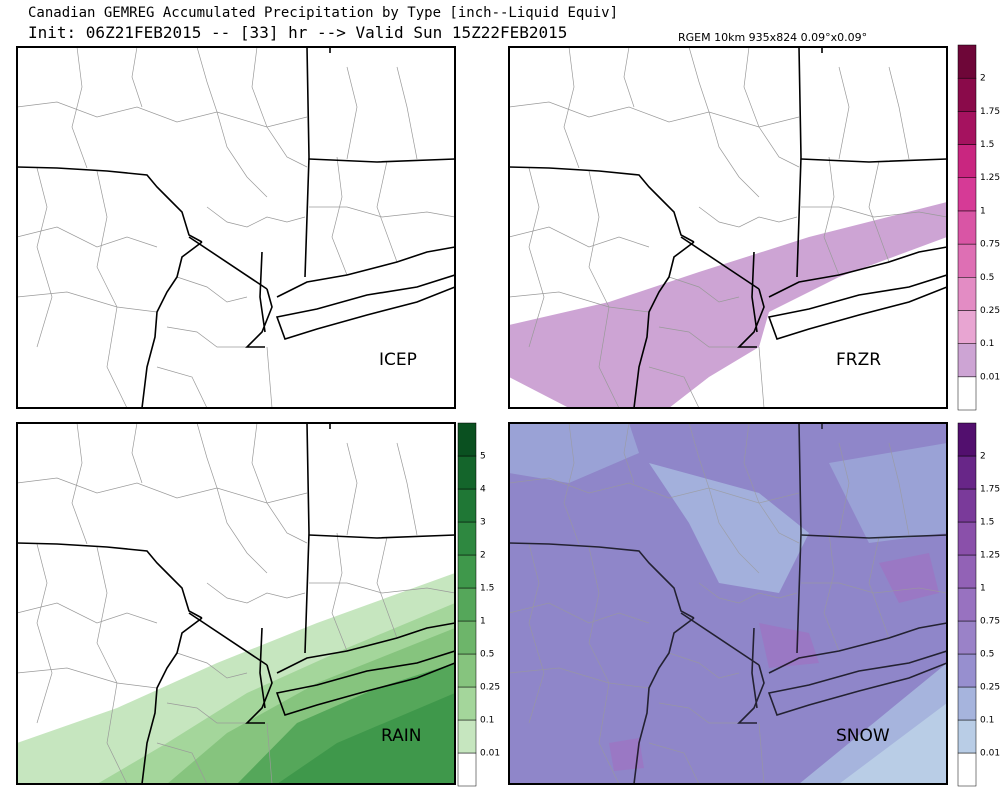 Image resolution: width=1000 pixels, height=804 pixels. Describe the element at coordinates (863, 736) in the screenshot. I see `panel-label: SNOW` at that location.